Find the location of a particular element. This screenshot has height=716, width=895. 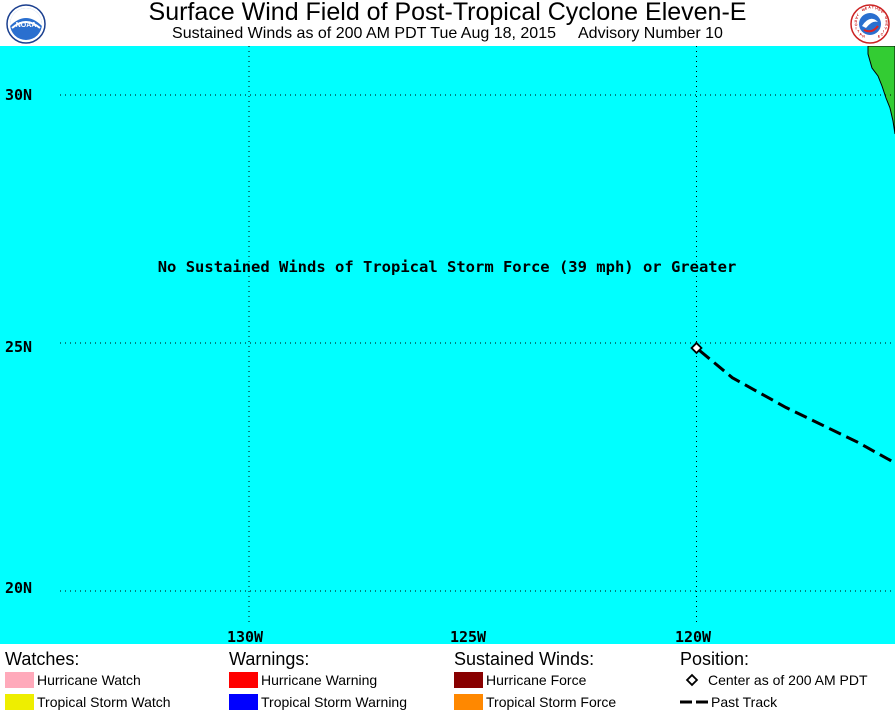

storm-center-marker is located at coordinates (696, 348).